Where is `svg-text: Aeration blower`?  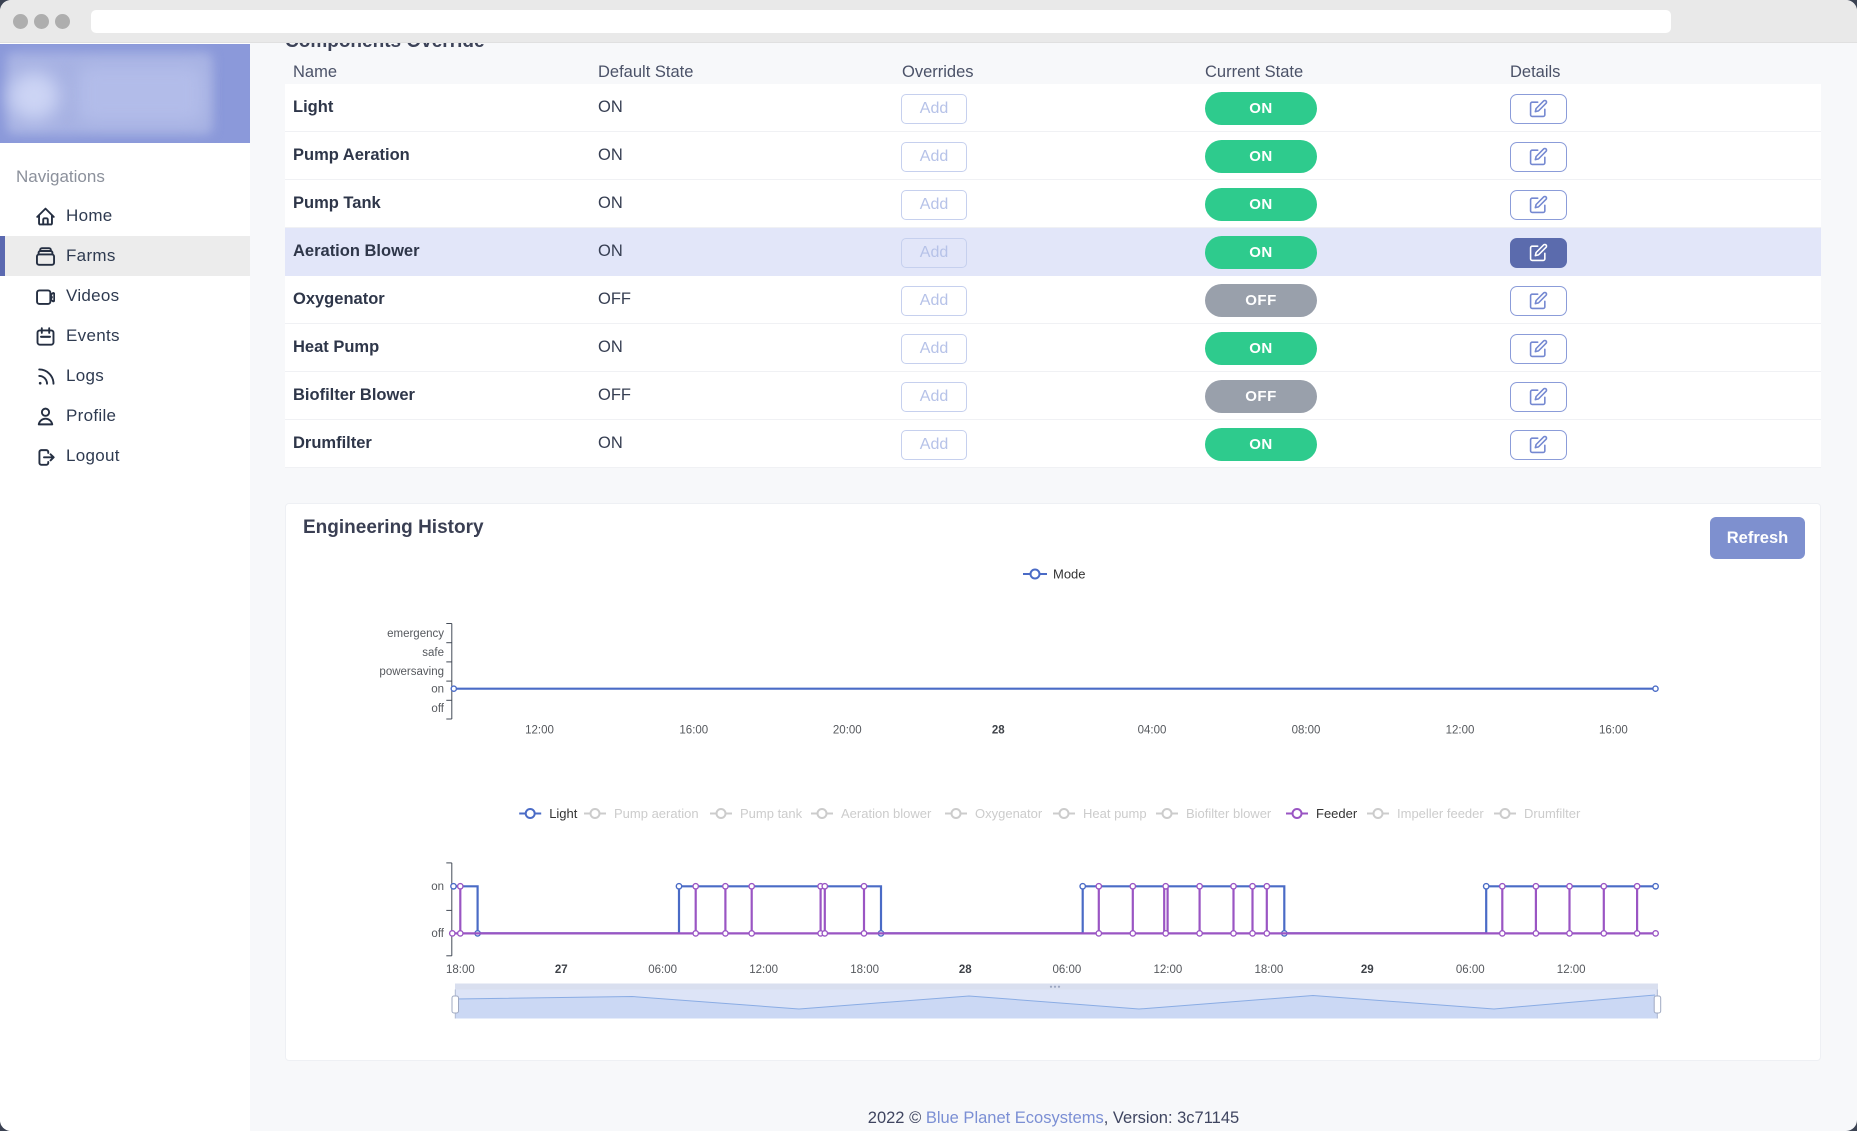 svg-text: Aeration blower is located at coordinates (886, 813).